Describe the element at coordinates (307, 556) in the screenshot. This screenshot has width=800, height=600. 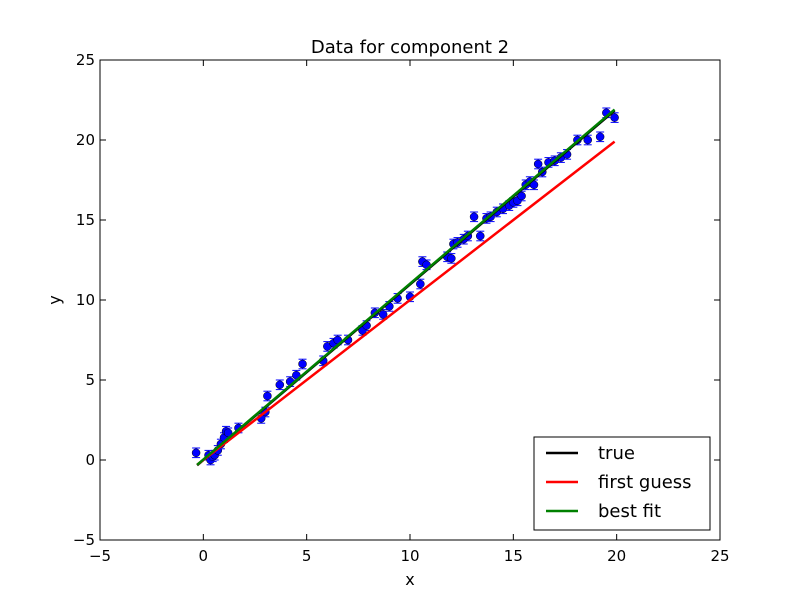
I see `x-tick-label: 5` at that location.